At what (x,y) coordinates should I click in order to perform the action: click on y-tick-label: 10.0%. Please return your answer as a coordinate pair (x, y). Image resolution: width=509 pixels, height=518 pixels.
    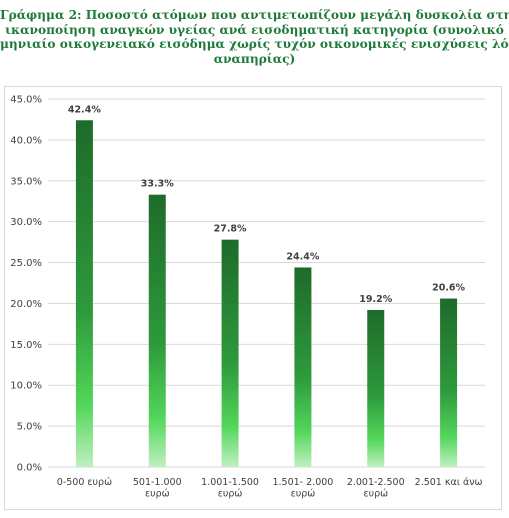
    Looking at the image, I should click on (26, 386).